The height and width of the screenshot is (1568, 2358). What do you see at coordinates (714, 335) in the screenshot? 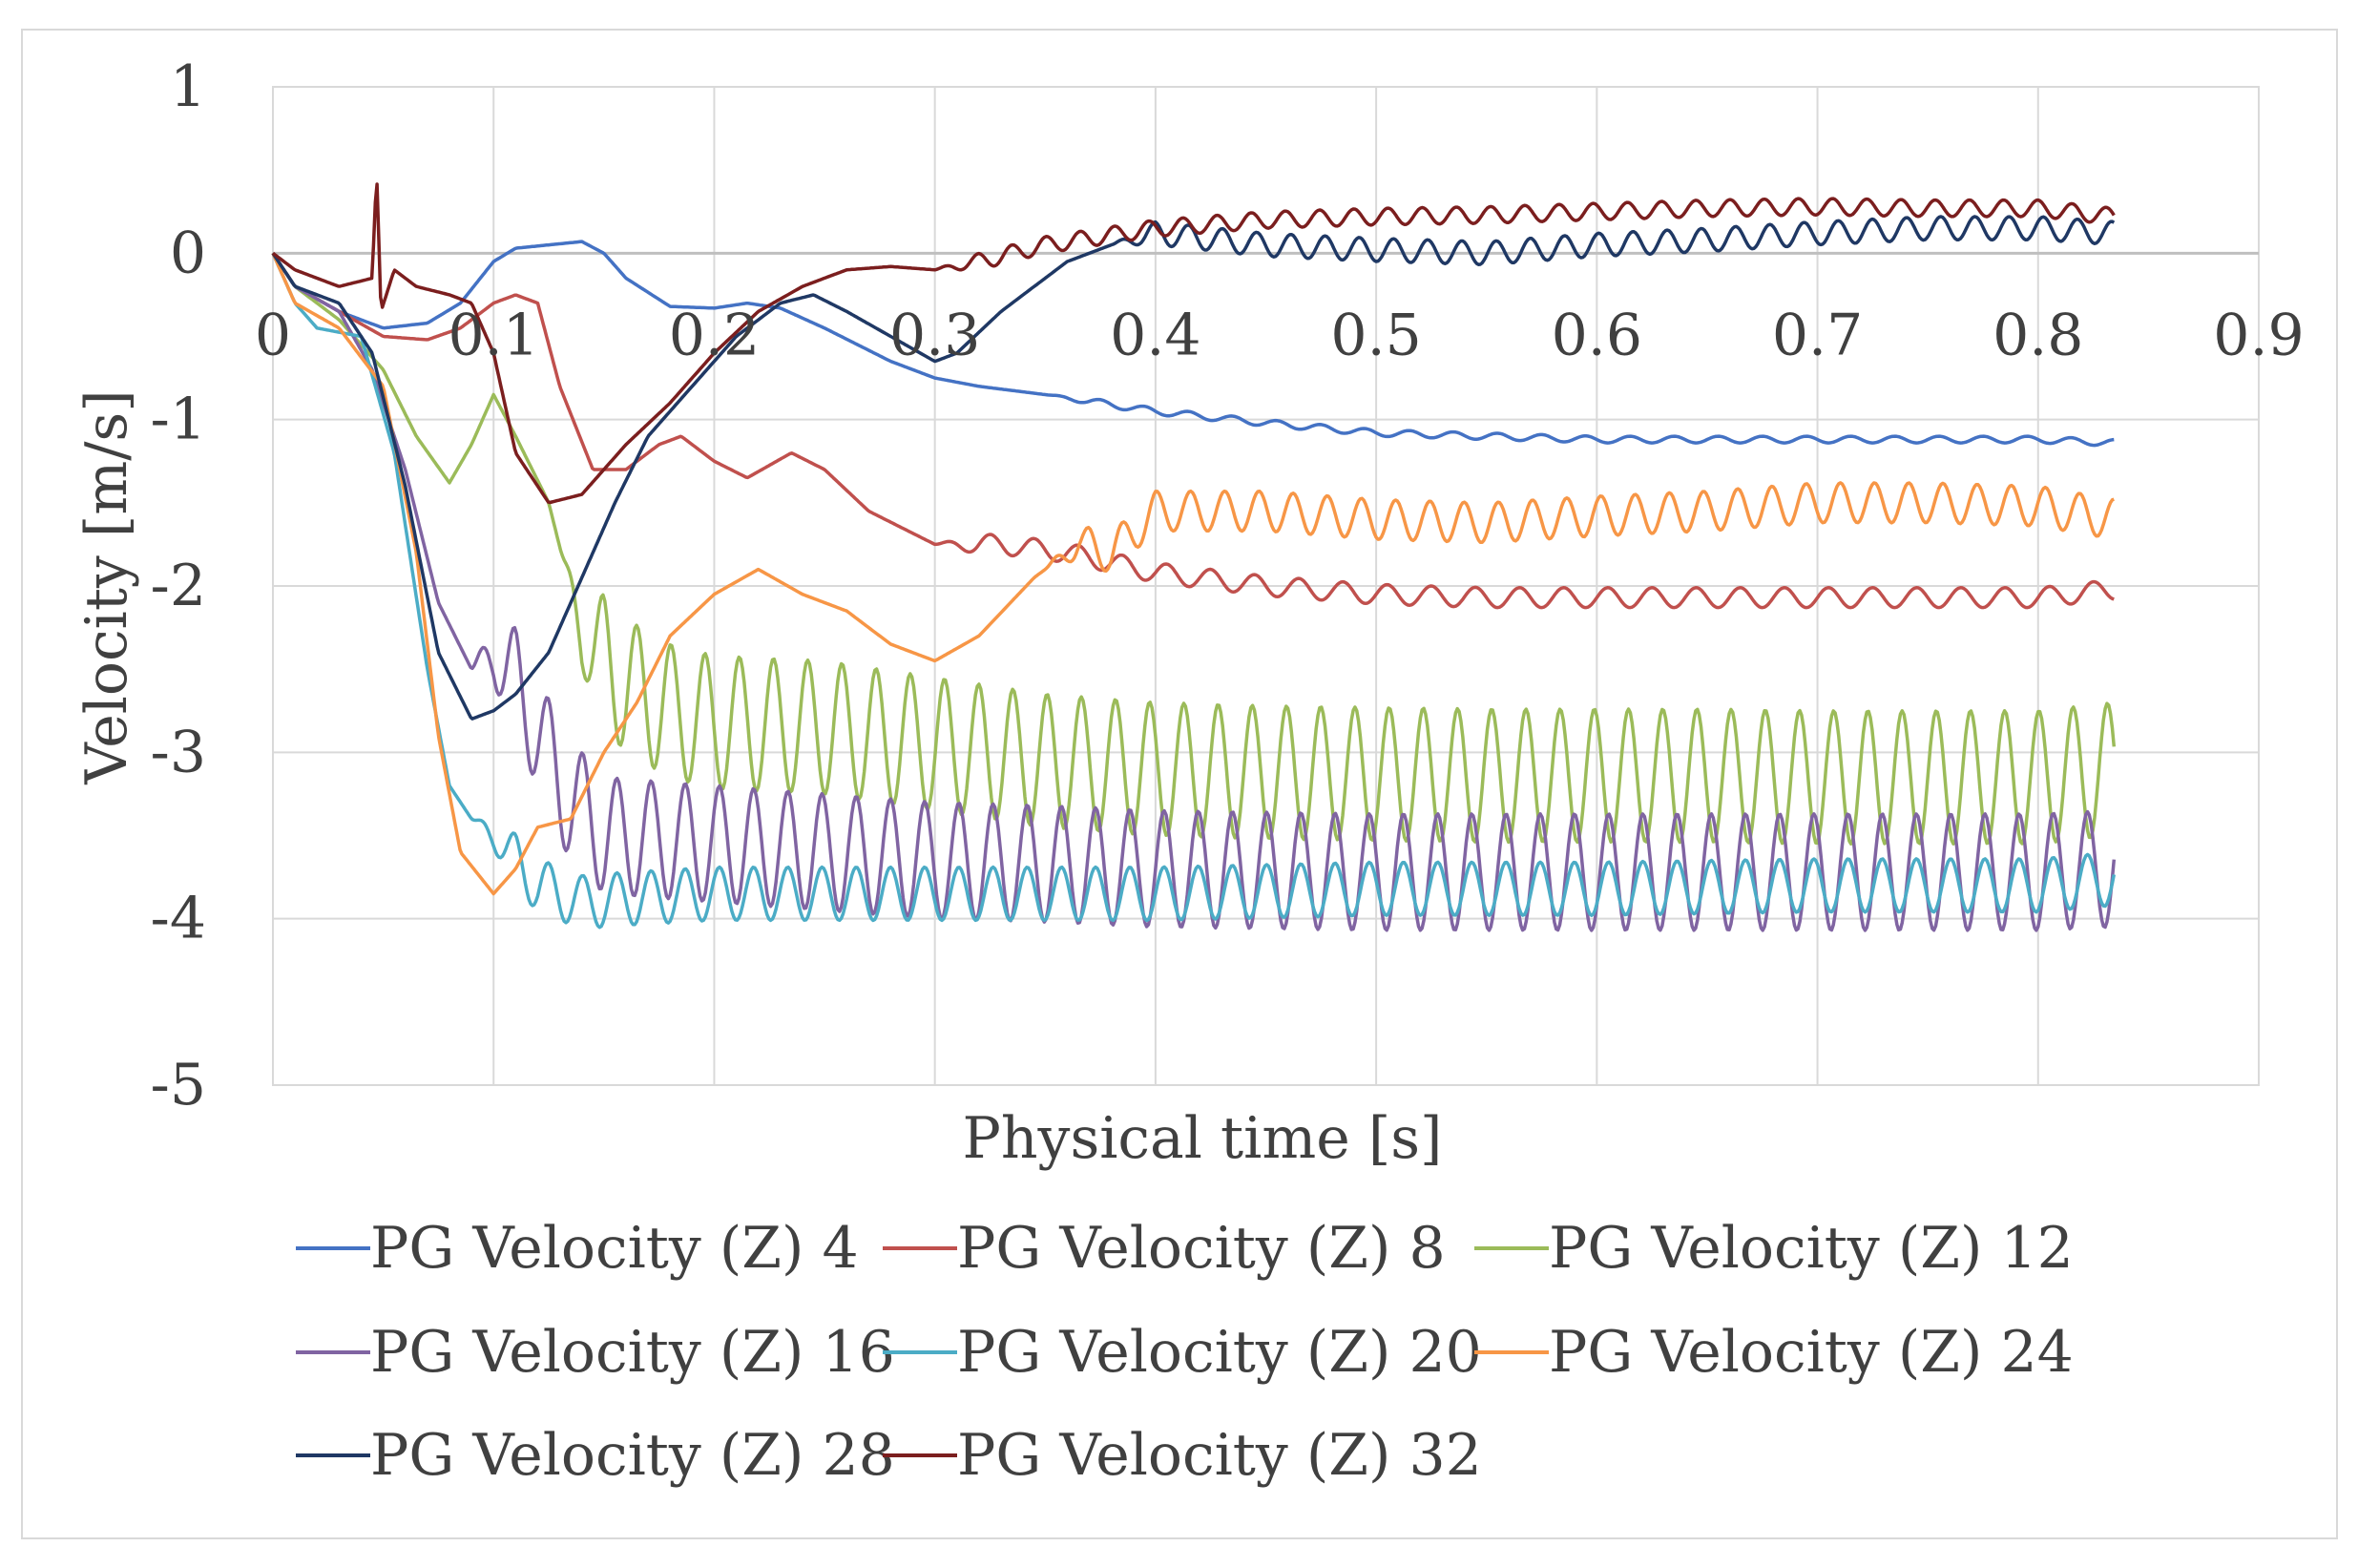
I see `x-tick-label: 0.2` at bounding box center [714, 335].